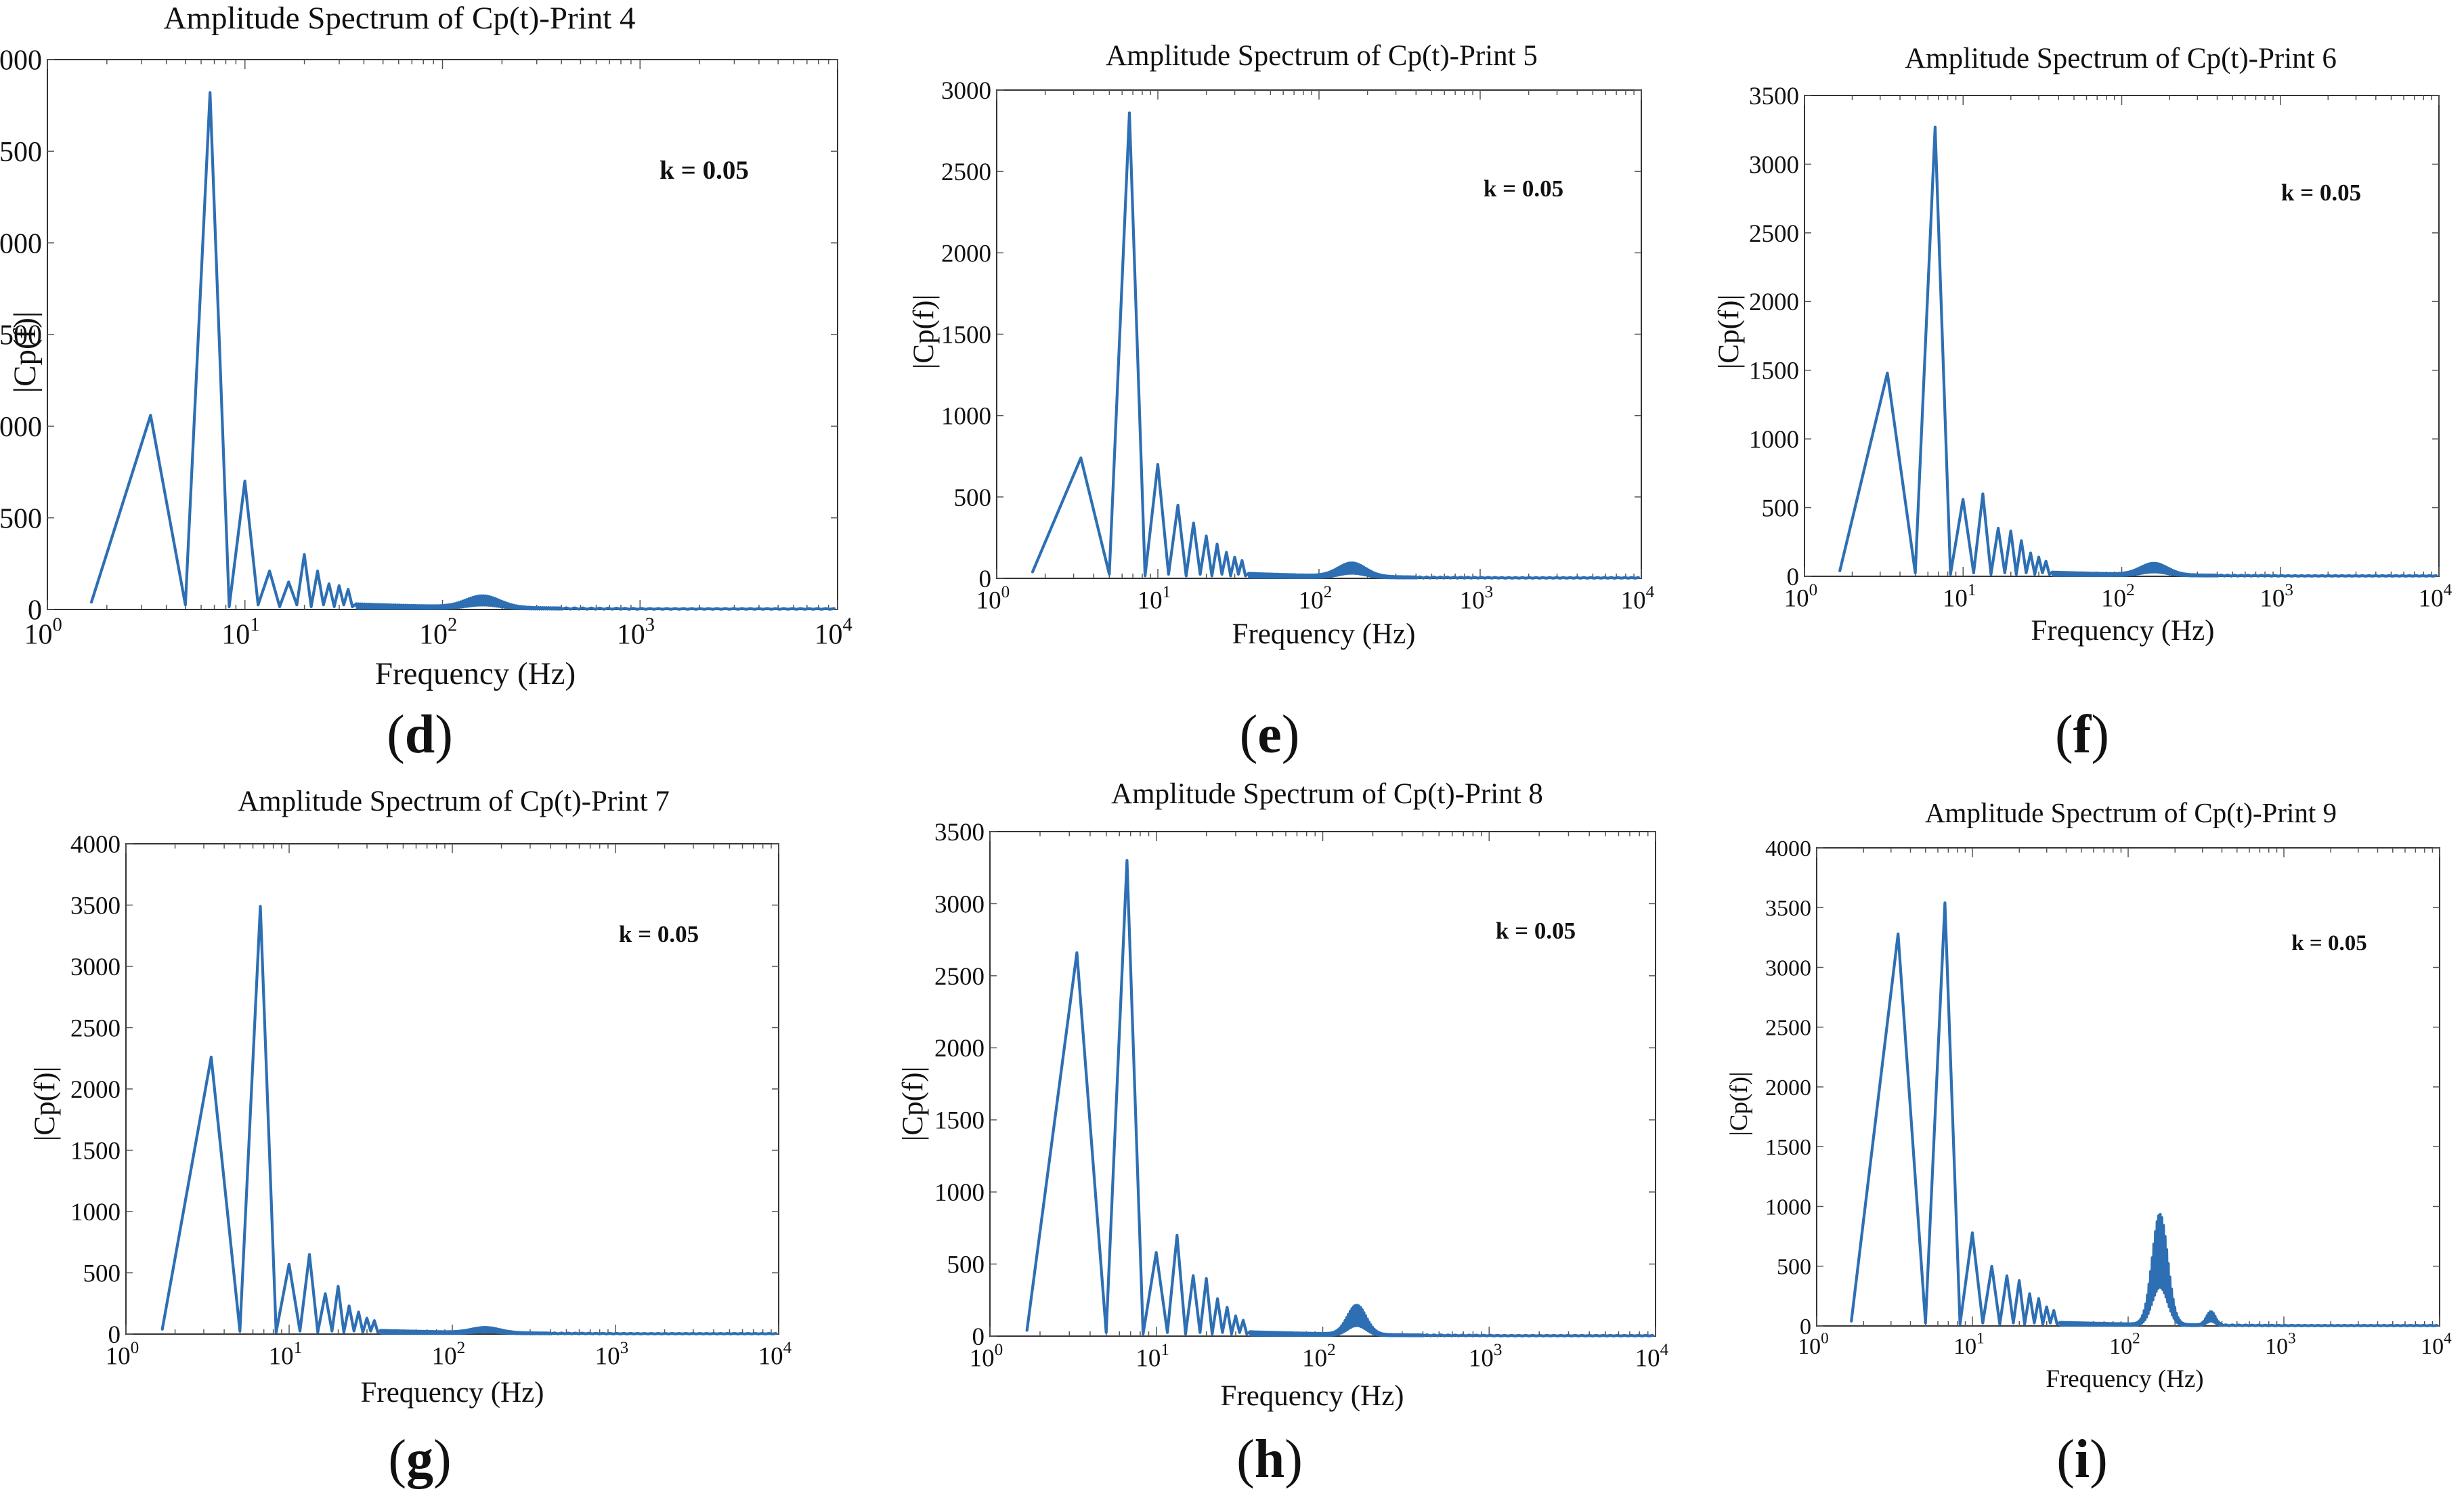 Image resolution: width=2464 pixels, height=1500 pixels. Describe the element at coordinates (1322, 56) in the screenshot. I see `chart-title: Amplitude Spectrum of Cp(t)-Print 5` at that location.